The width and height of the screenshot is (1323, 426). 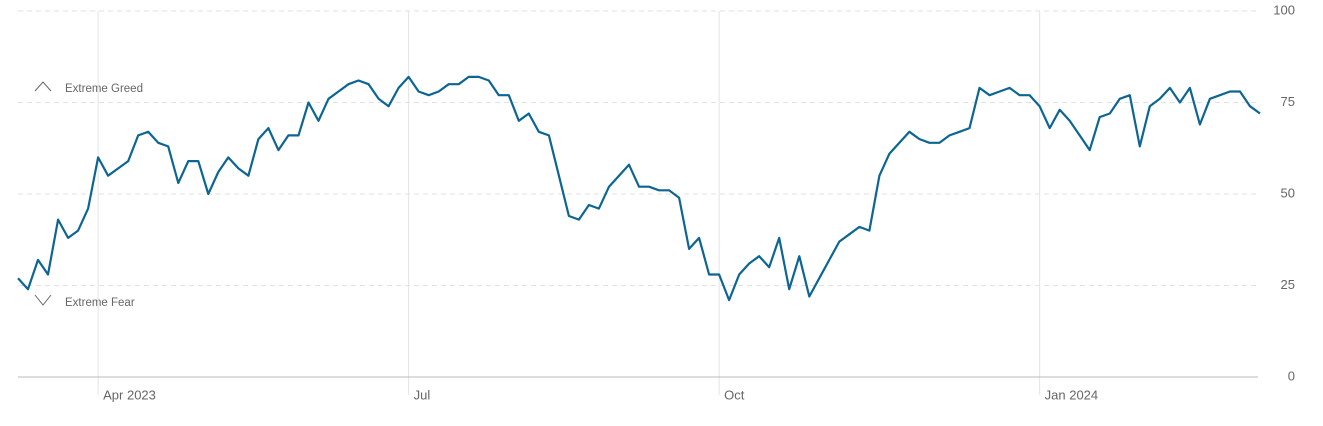 I want to click on y-tick-label: 0, so click(x=1291, y=375).